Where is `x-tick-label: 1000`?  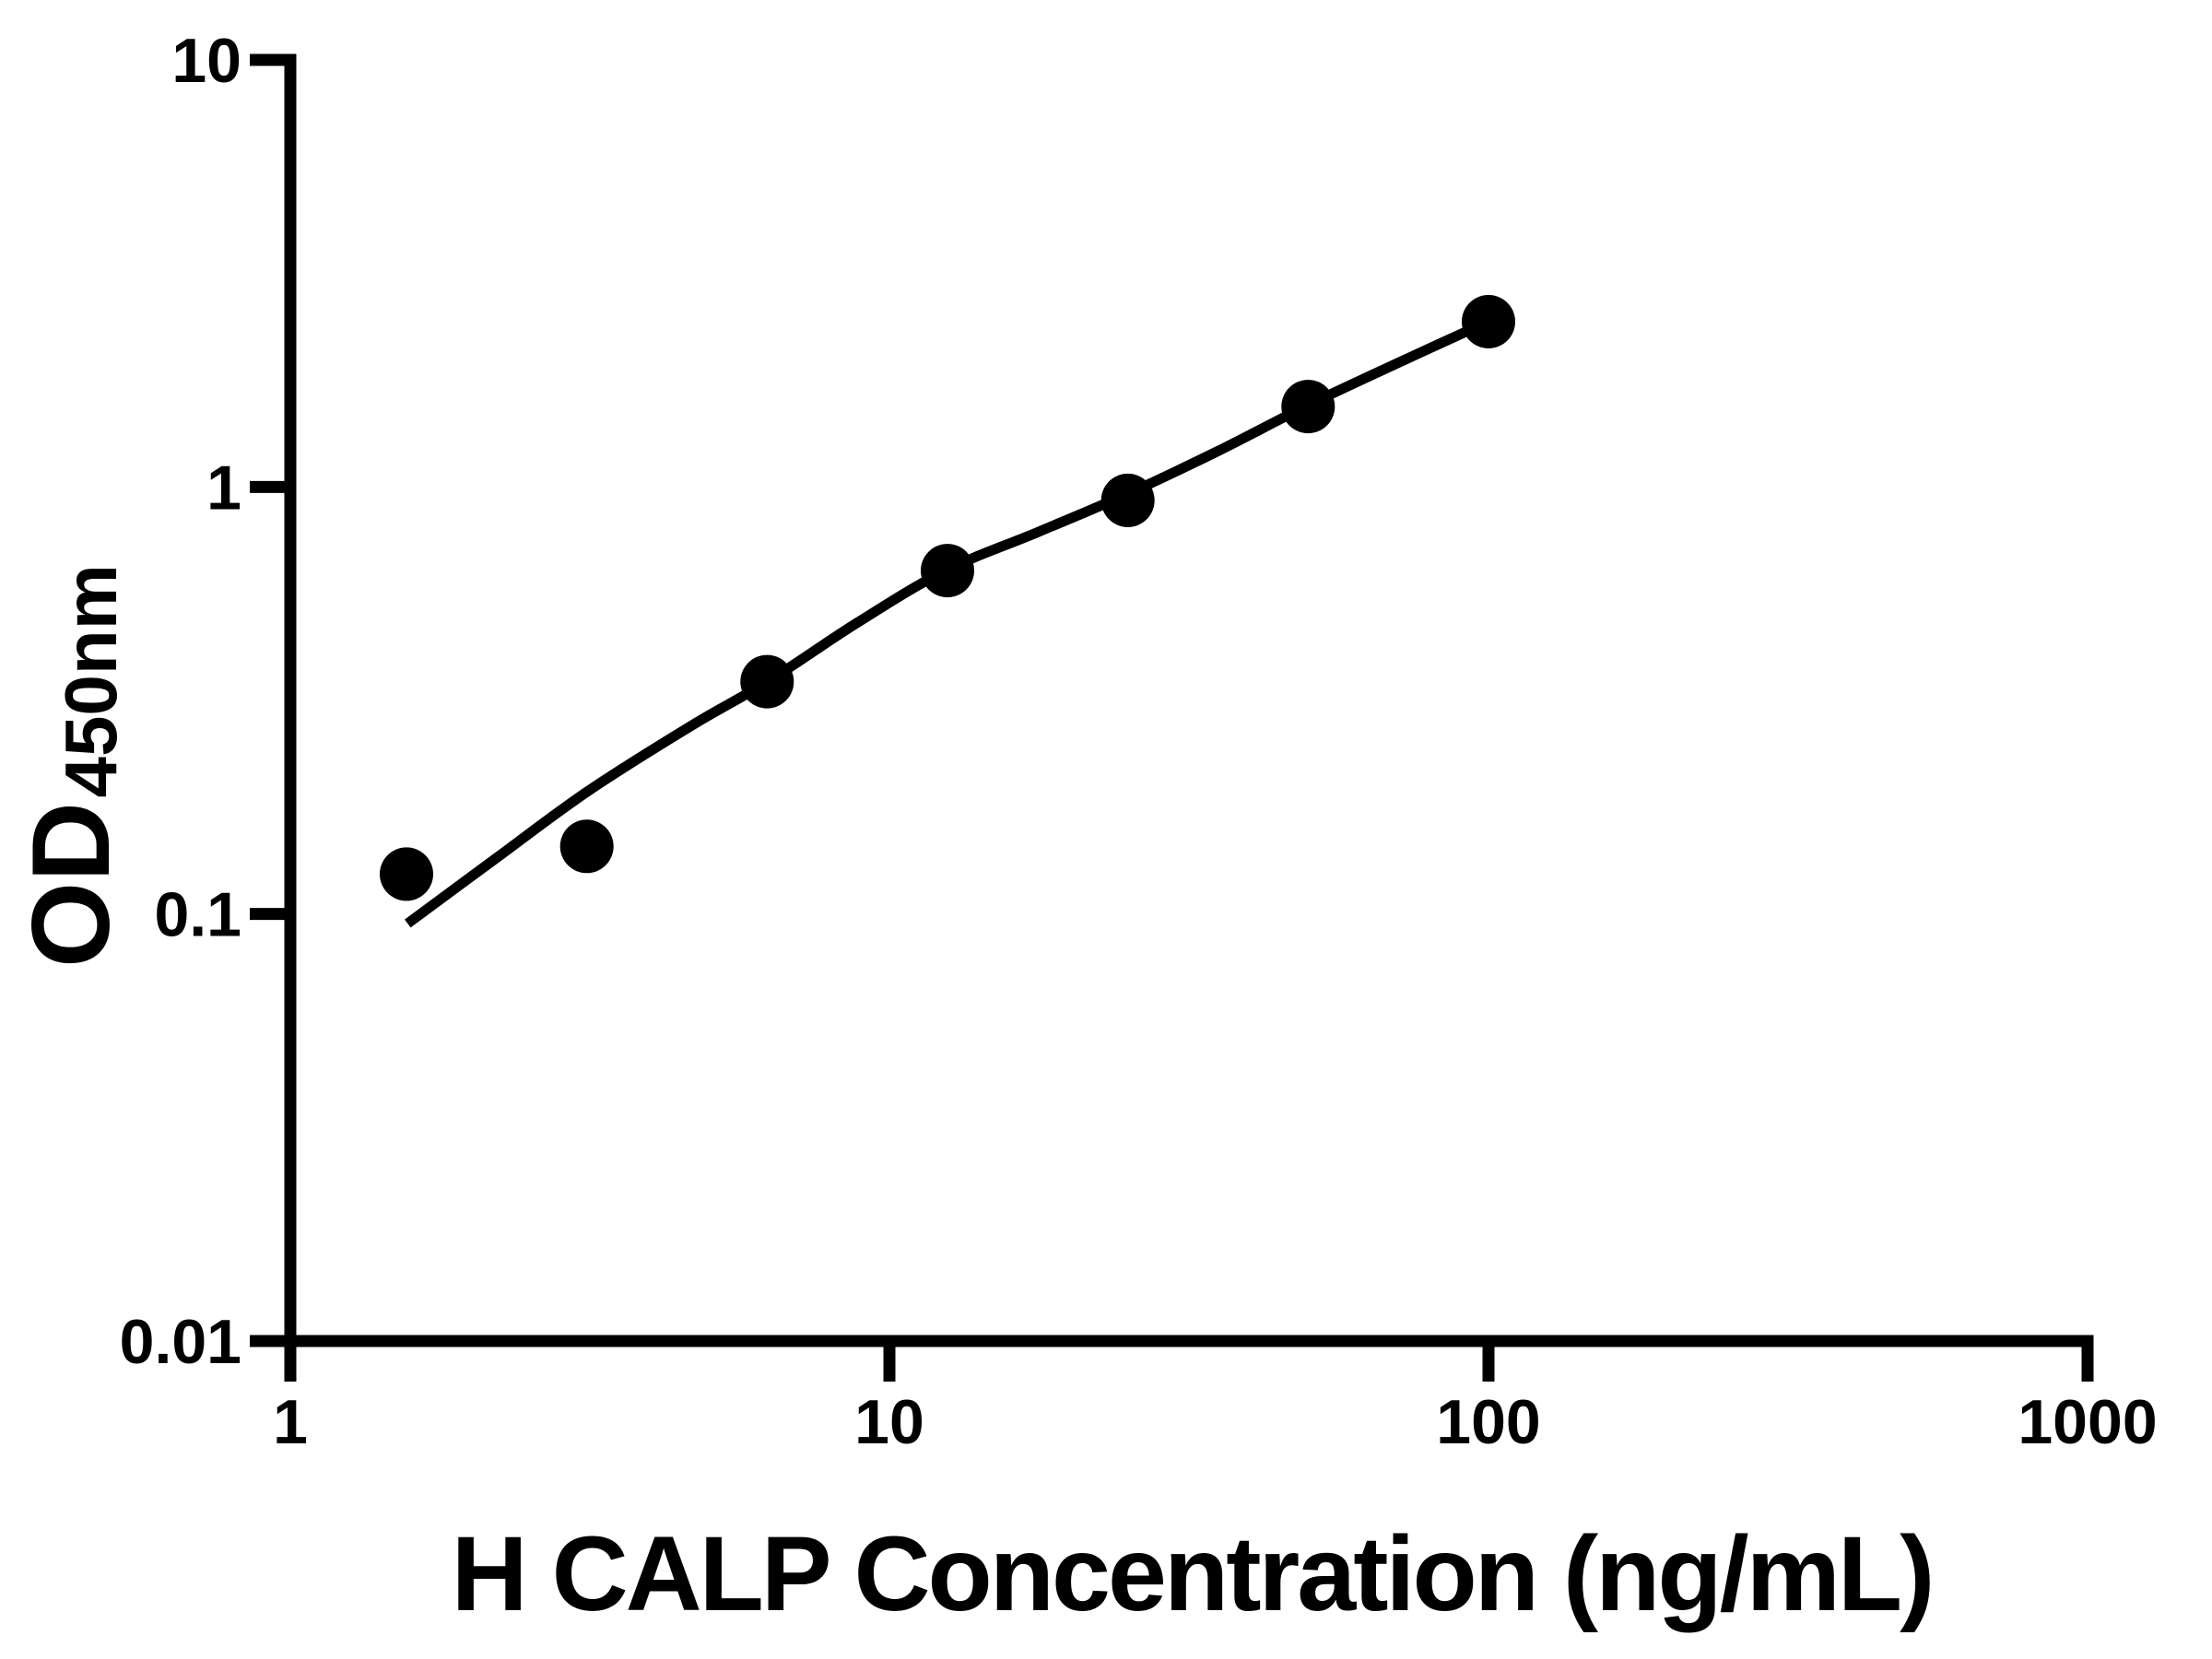
x-tick-label: 1000 is located at coordinates (2087, 1422).